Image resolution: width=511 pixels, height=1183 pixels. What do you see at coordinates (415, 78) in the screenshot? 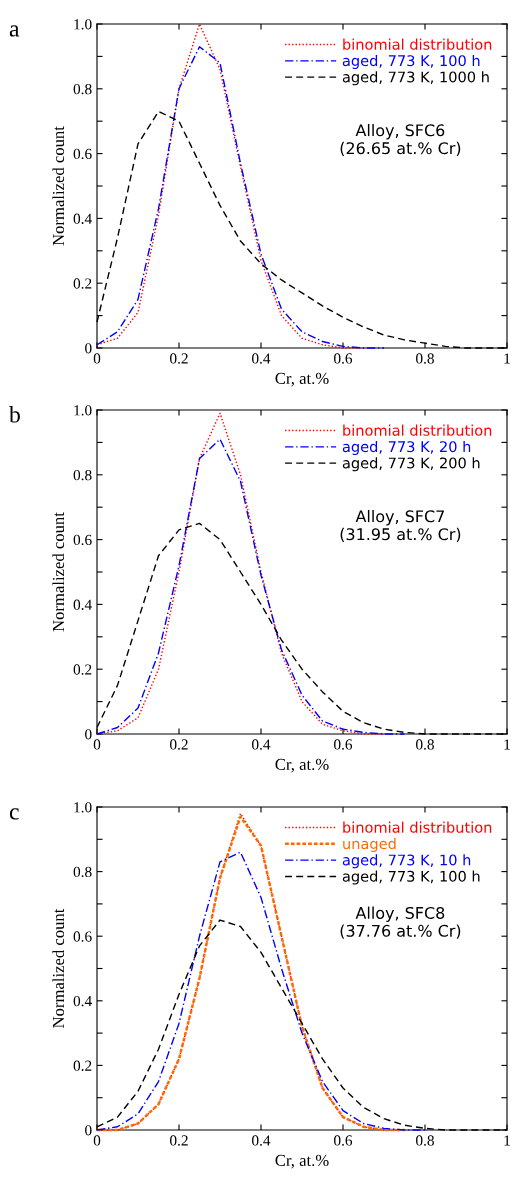
I see `legend-label: aged, 773 K, 1000 h` at bounding box center [415, 78].